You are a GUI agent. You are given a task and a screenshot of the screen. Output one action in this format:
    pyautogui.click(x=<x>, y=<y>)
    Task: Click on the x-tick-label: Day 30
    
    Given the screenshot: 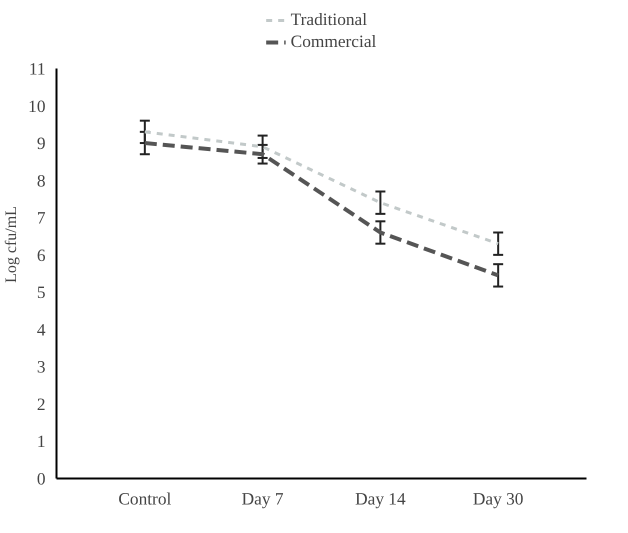 What is the action you would take?
    pyautogui.click(x=498, y=499)
    